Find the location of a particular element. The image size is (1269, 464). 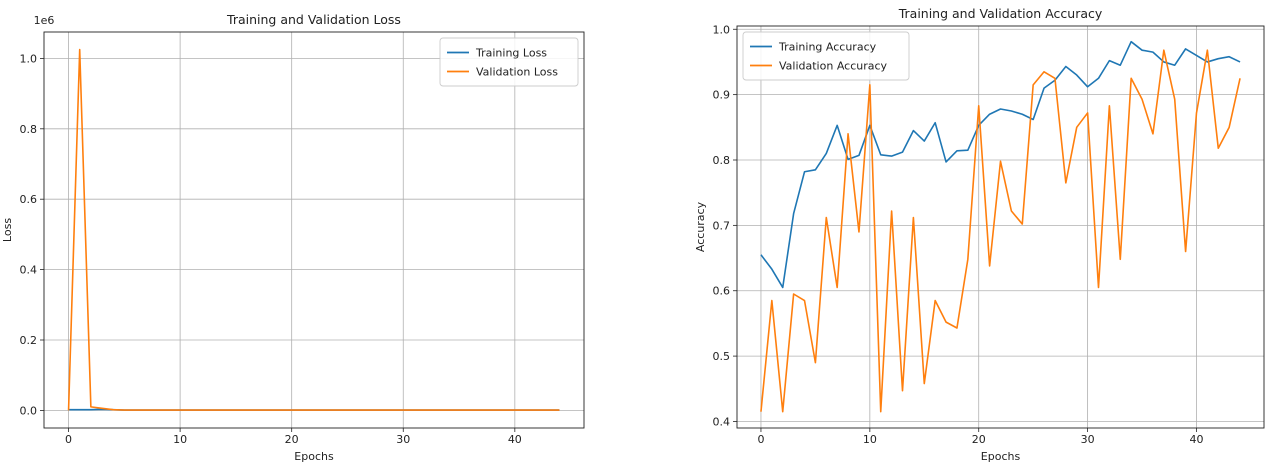

y-tick-label: 0.9 is located at coordinates (722, 95).